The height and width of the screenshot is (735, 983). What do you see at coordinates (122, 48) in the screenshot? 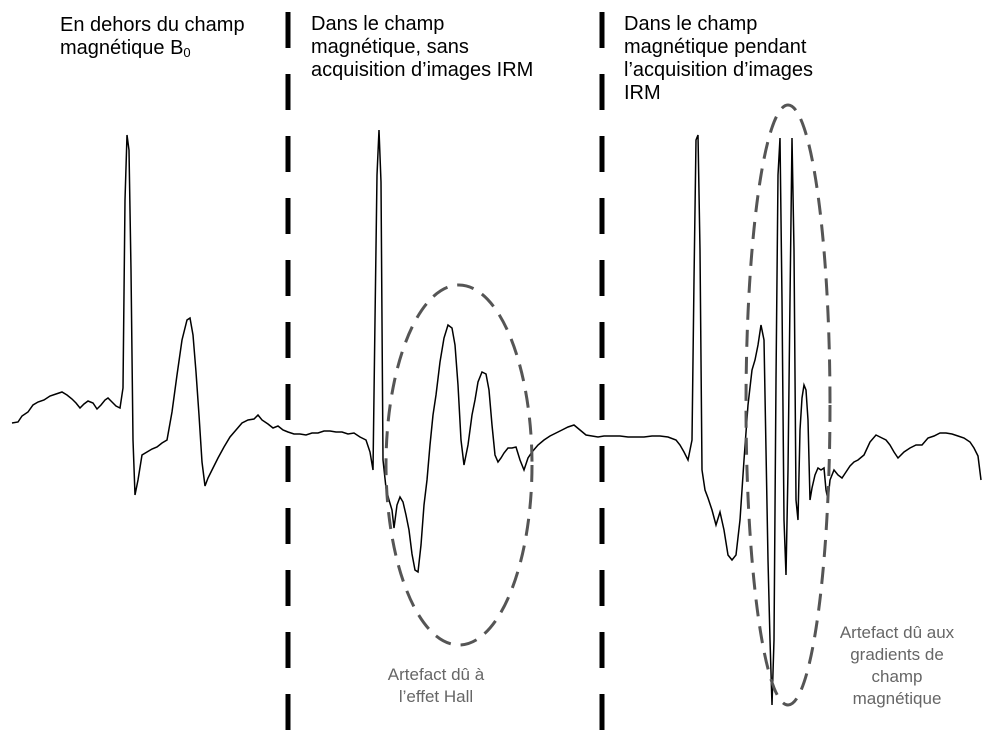
I see `section-label-text: magnétique B` at bounding box center [122, 48].